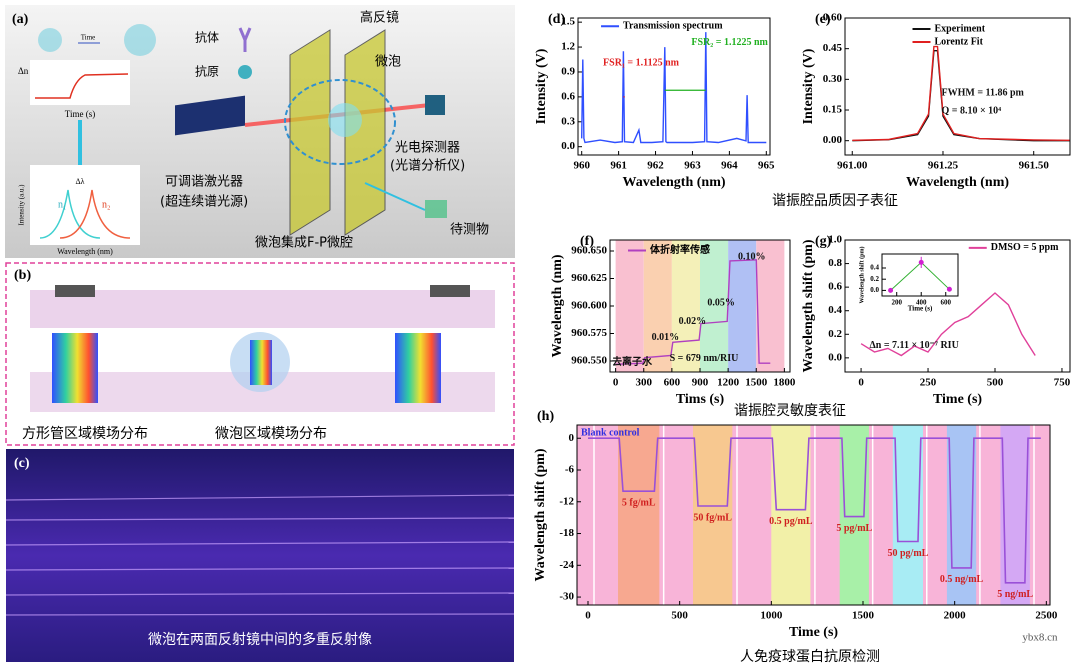  I want to click on y-tick-label: 0.45, so click(833, 48).